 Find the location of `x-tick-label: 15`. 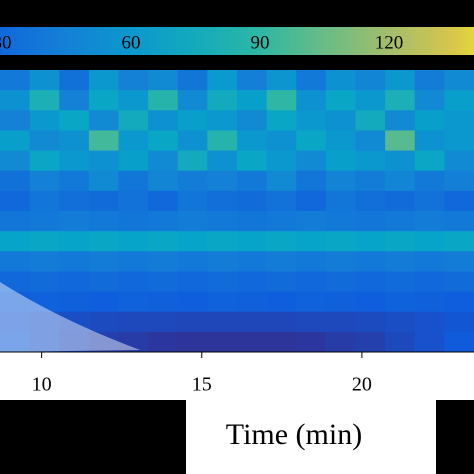

x-tick-label: 15 is located at coordinates (202, 385).